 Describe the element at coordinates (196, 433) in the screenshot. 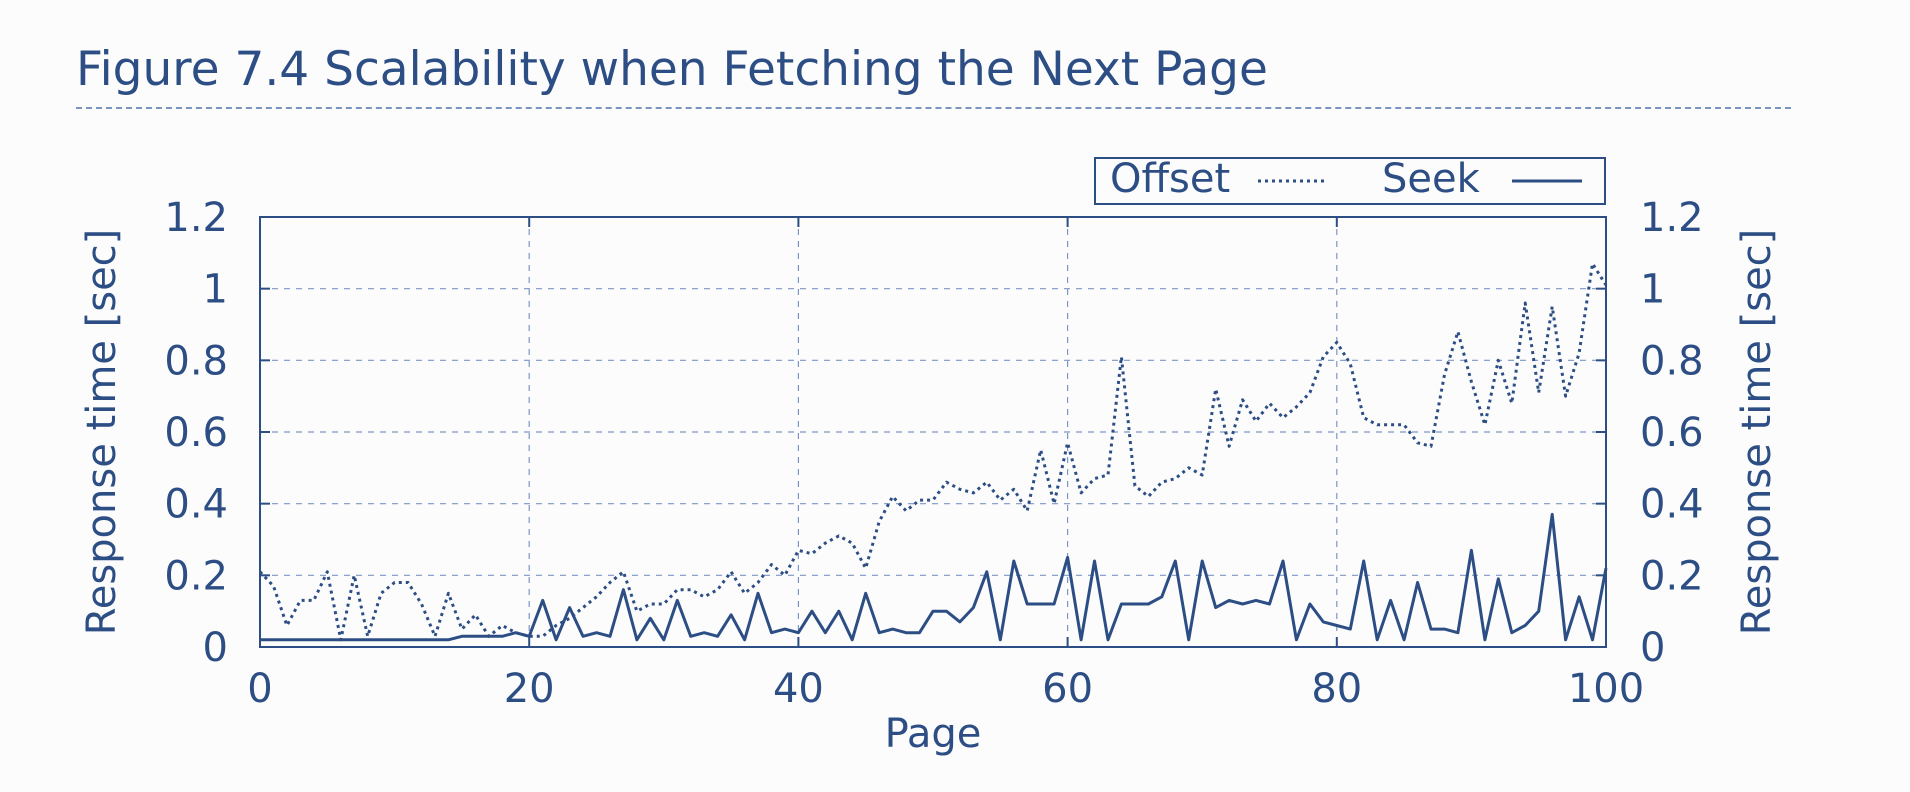

I see `y-tick-label-left: 0.6` at that location.